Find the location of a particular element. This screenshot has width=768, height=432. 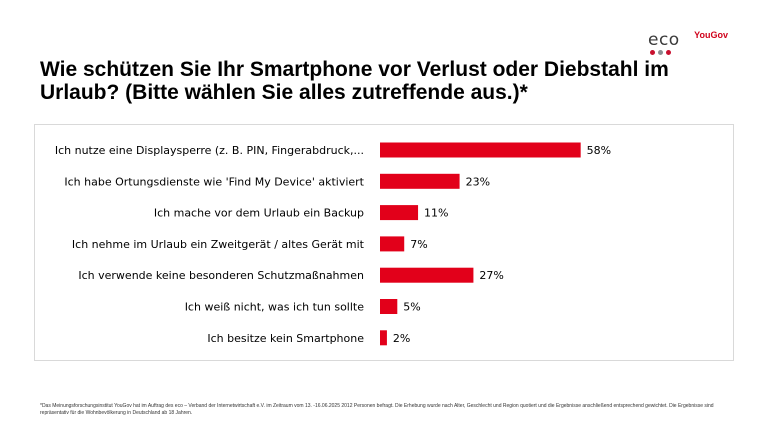

eco-logo: eco is located at coordinates (664, 40).